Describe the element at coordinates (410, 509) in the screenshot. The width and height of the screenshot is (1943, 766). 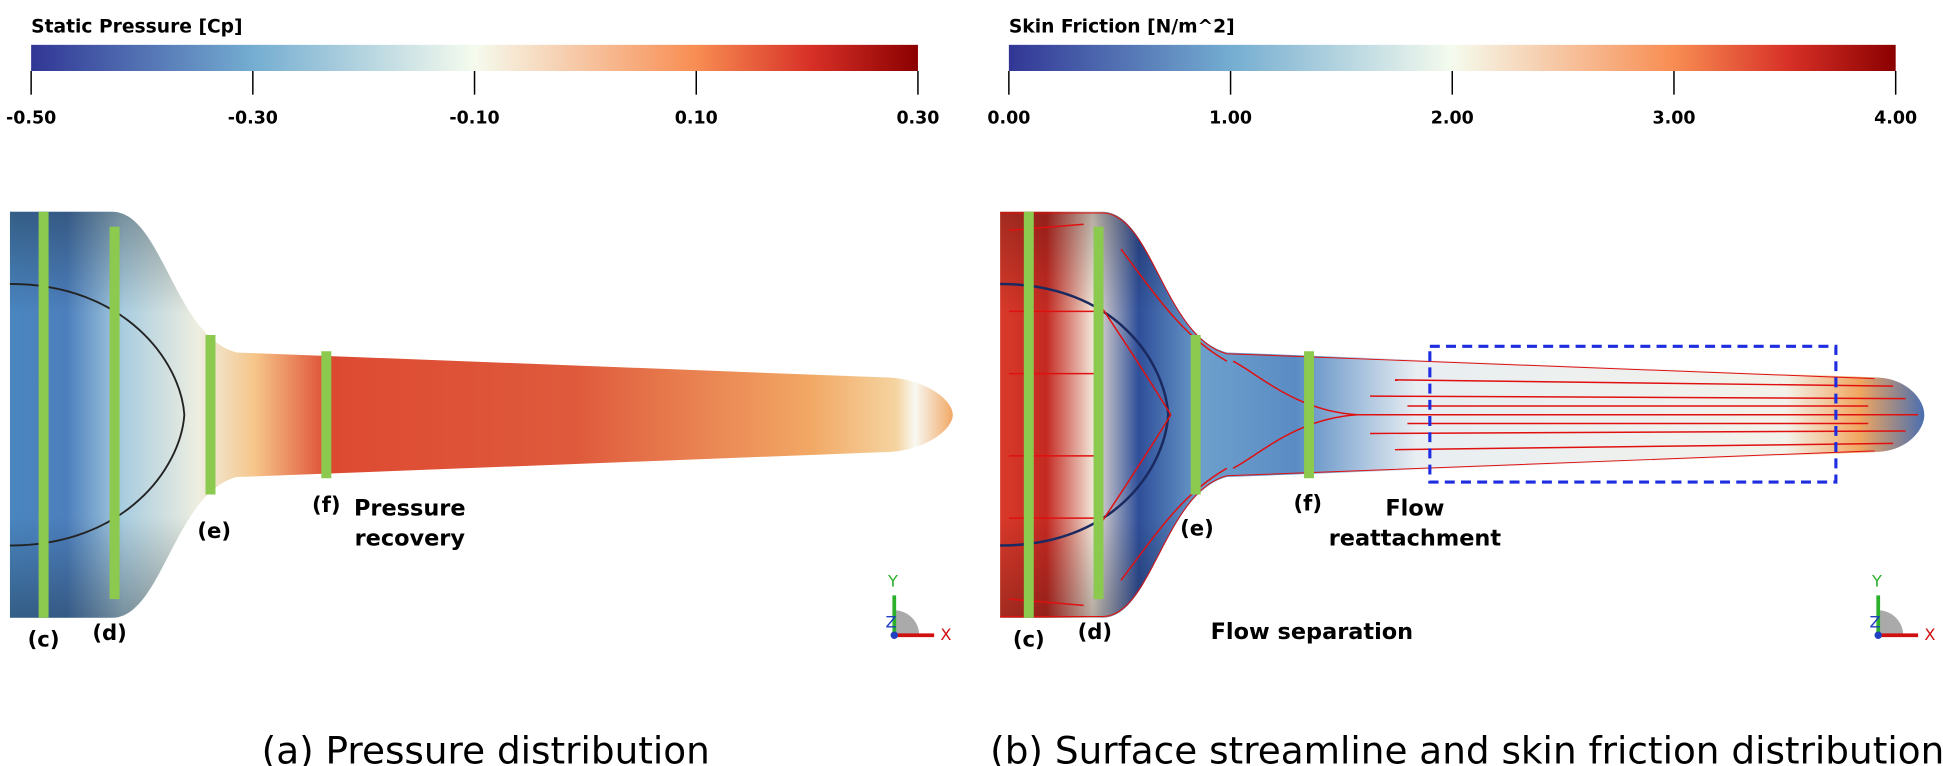
I see `annotation: Pressure` at that location.